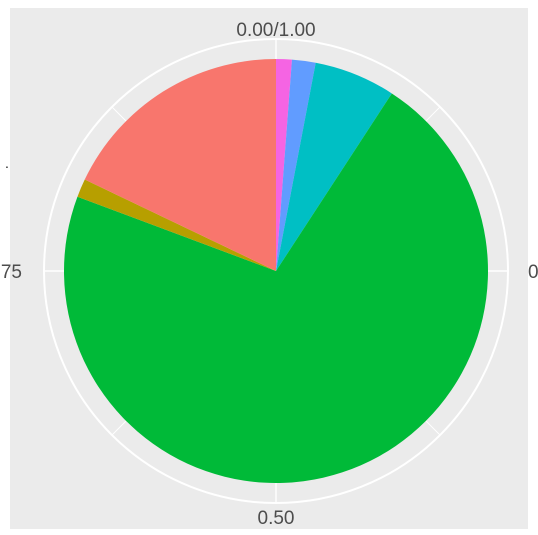 The width and height of the screenshot is (538, 535). Describe the element at coordinates (276, 518) in the screenshot. I see `theta-tick-label: 0.50` at that location.